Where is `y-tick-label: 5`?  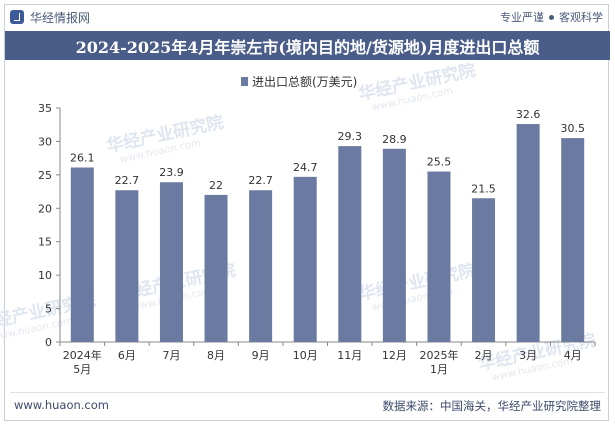
y-tick-label: 5 is located at coordinates (48, 309).